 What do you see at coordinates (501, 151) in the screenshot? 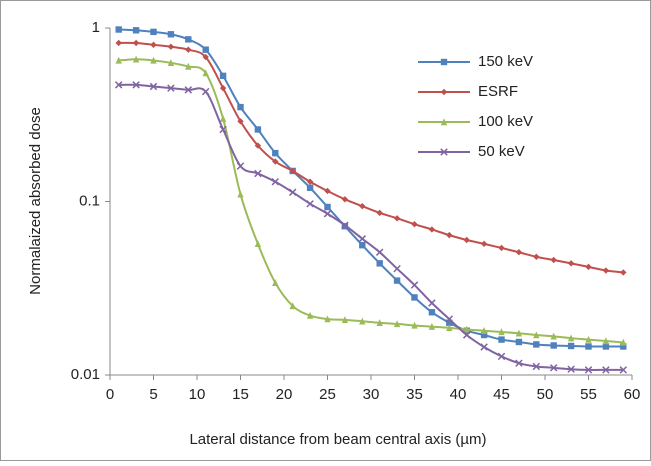
I see `legend-label: 50 keV` at bounding box center [501, 151].